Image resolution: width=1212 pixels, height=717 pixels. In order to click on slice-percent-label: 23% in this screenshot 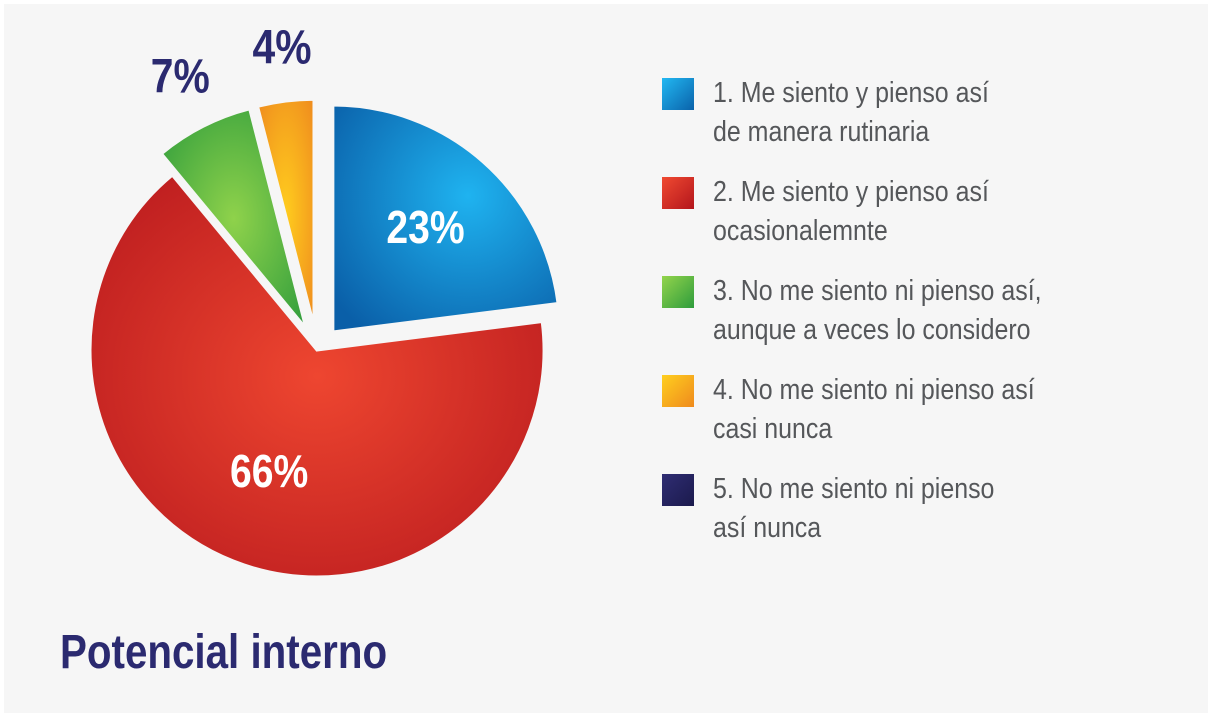, I will do `click(425, 228)`.